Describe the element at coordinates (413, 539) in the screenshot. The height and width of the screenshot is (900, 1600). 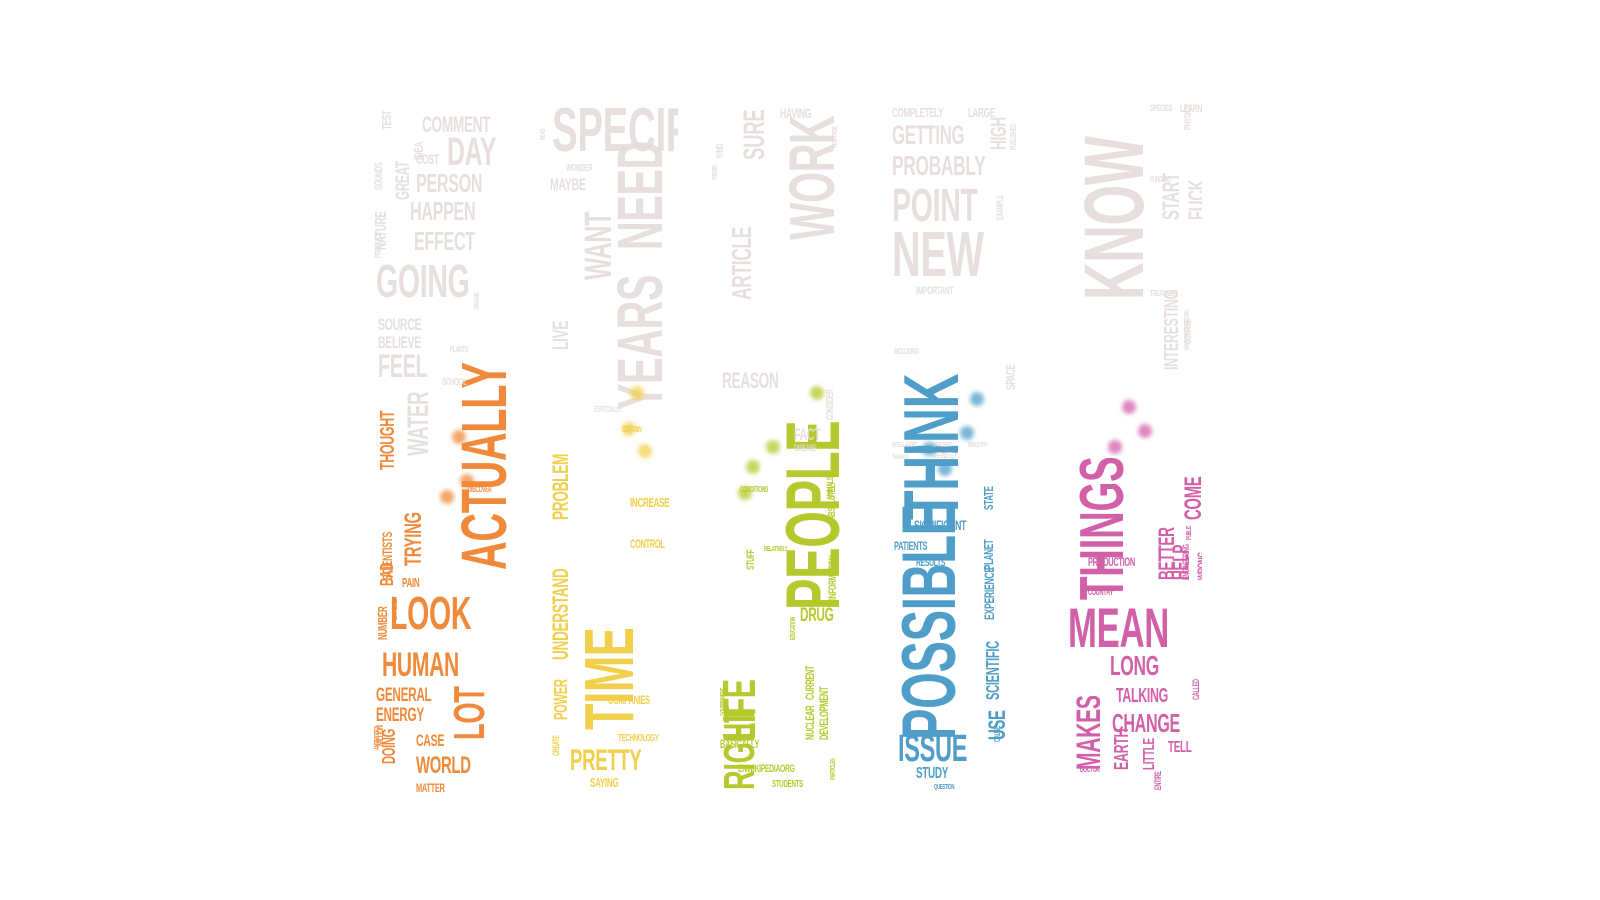
I see `word-trying: TRYING` at that location.